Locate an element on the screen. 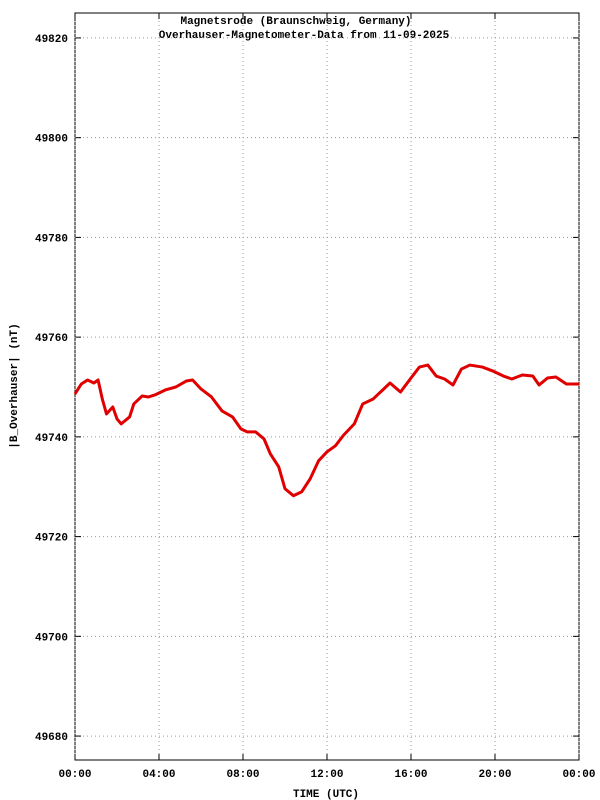 This screenshot has height=800, width=600. y-tick-label: 49680 is located at coordinates (51, 738).